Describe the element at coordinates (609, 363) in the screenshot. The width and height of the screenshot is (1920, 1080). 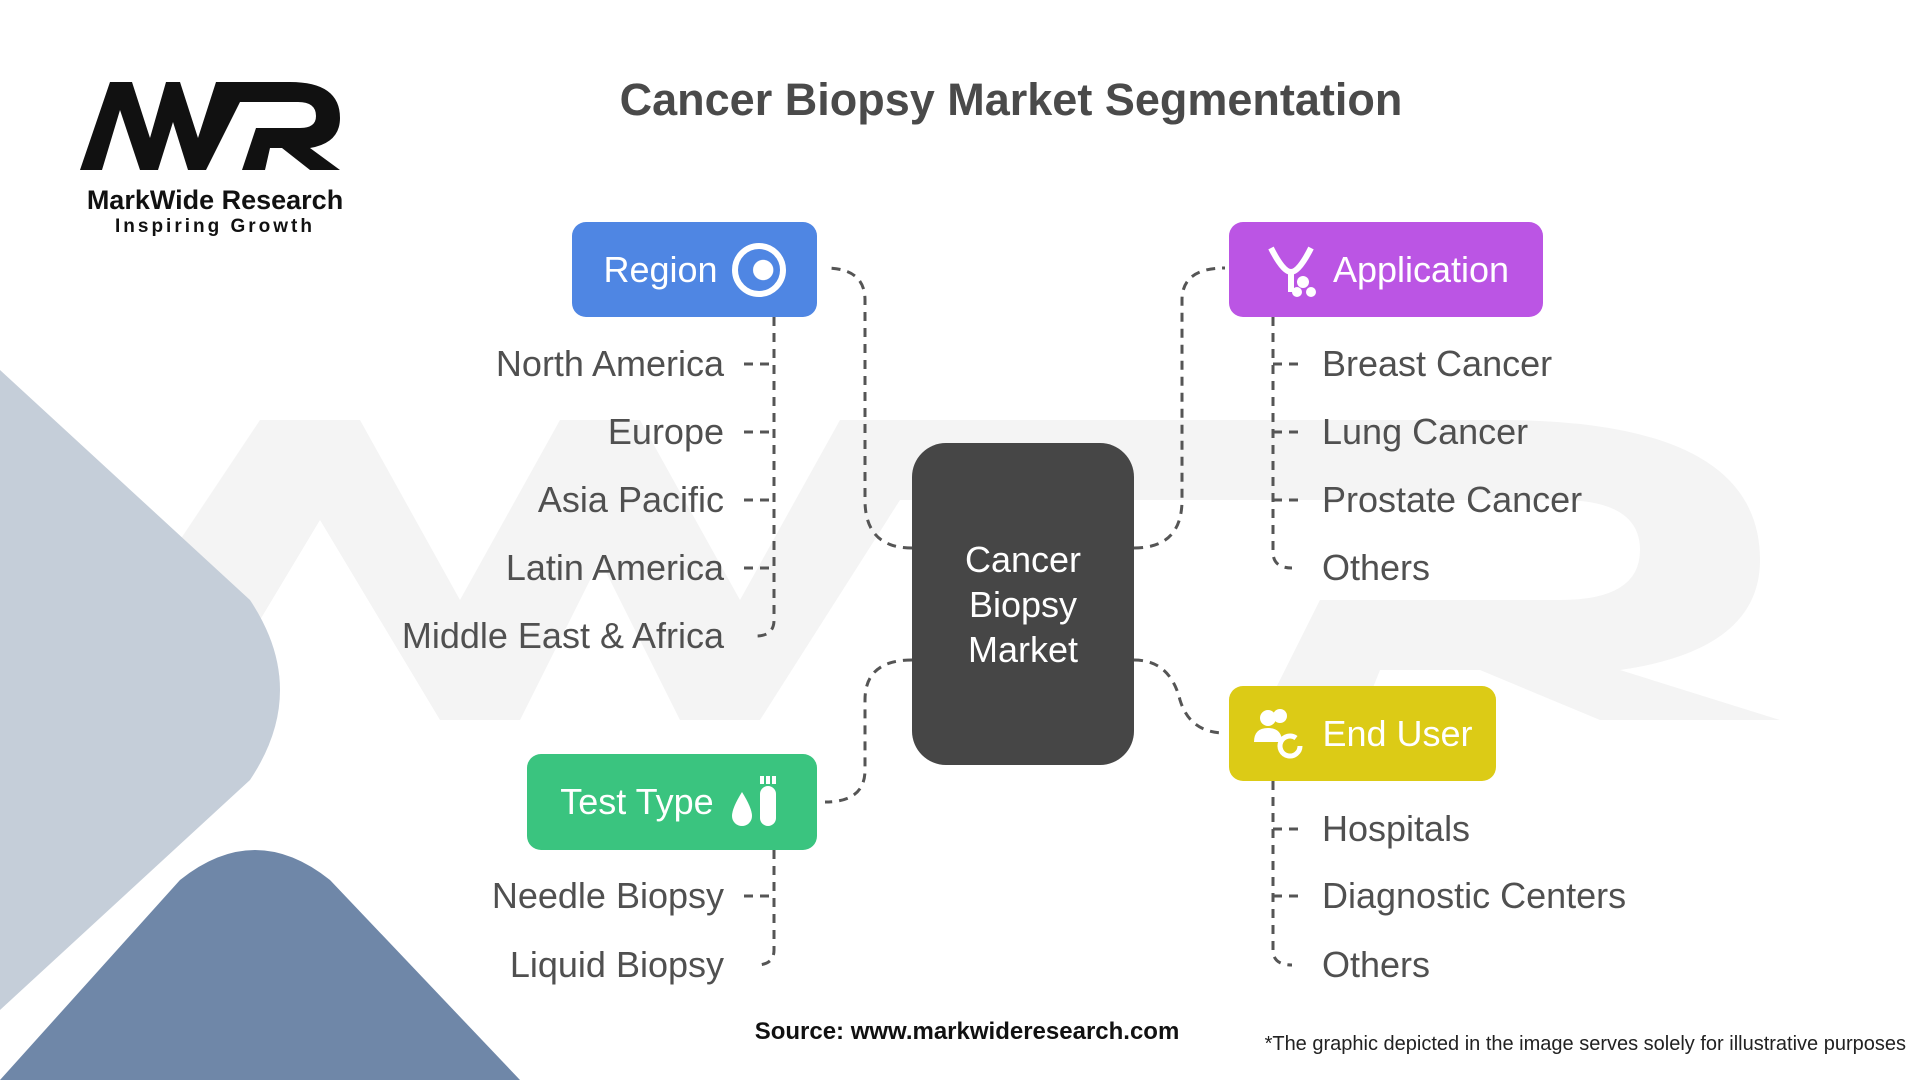
I see `list-item: North America` at that location.